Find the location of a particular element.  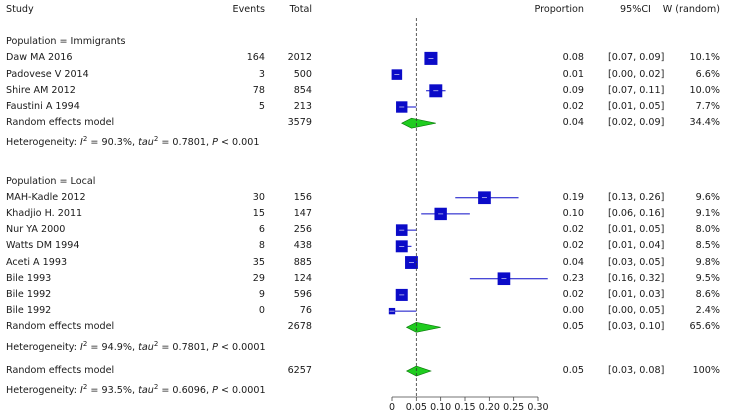

study-row: MAH-Kadle 2012 30 156 0.19 [0.13, 0.26] 9.6% is located at coordinates (368, 198).